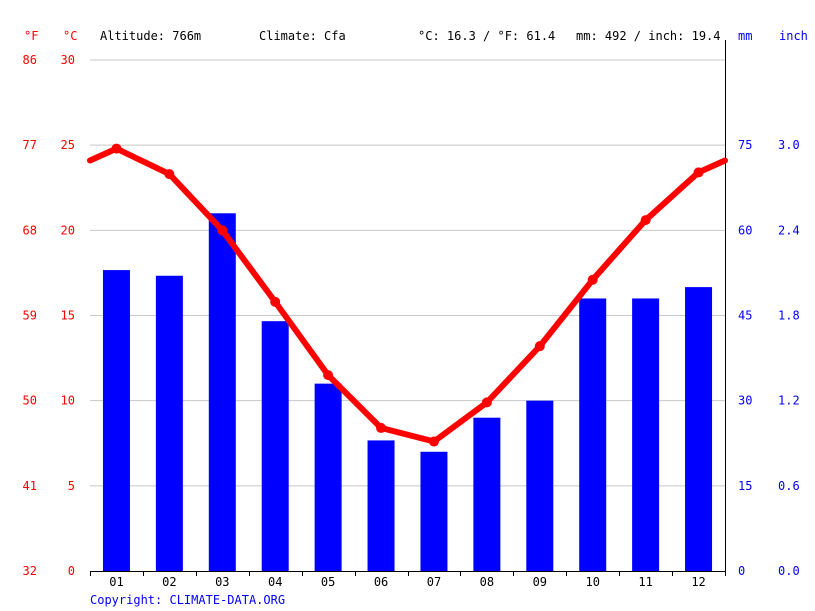 This screenshot has height=611, width=815. What do you see at coordinates (275, 582) in the screenshot?
I see `x-tick-label: 04` at bounding box center [275, 582].